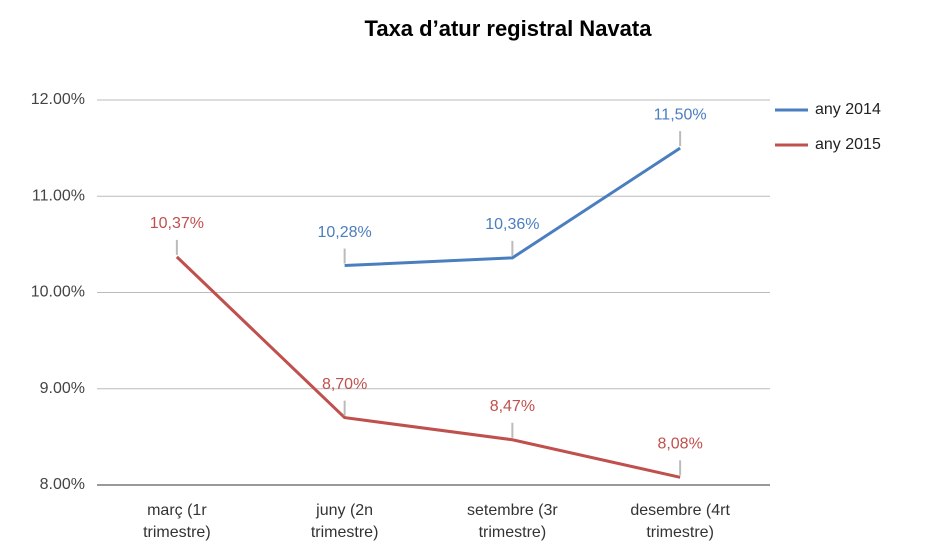 This screenshot has height=549, width=936. I want to click on x-tick-label: desembre (4rt trimestre), so click(680, 521).